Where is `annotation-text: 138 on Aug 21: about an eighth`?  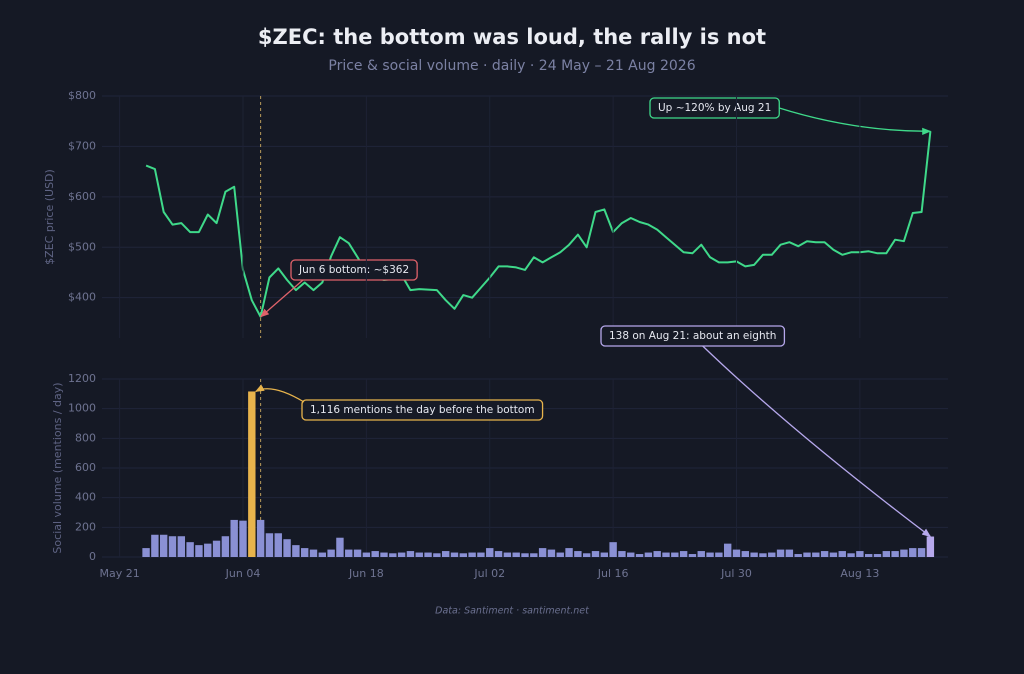
annotation-text: 138 on Aug 21: about an eighth is located at coordinates (692, 336).